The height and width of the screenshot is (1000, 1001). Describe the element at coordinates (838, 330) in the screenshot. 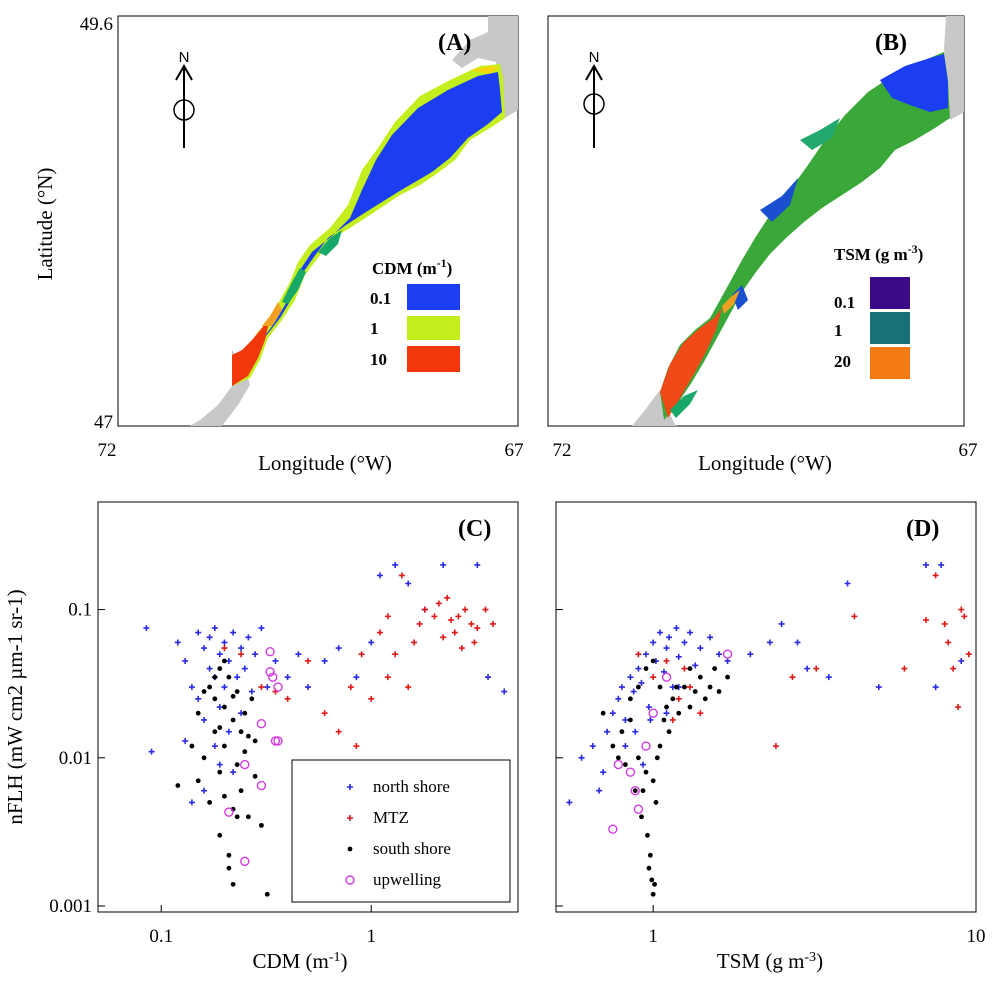

I see `panel-b-legend-label-1: 1` at that location.